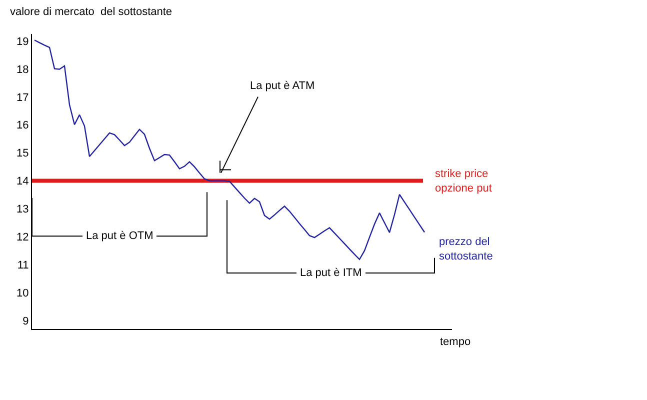 The width and height of the screenshot is (647, 400). Describe the element at coordinates (120, 236) in the screenshot. I see `annotation: La put è OTM` at that location.